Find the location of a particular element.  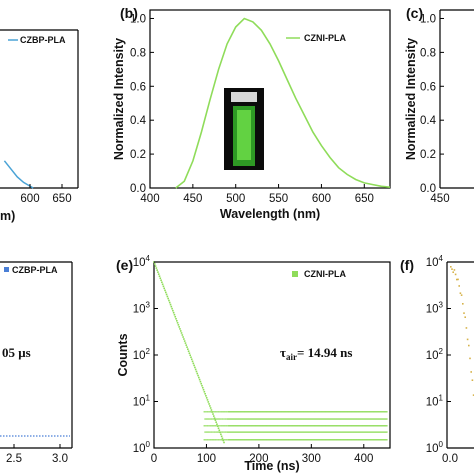

panel-f-yticks: 10⁰ 10¹ 10² 10³ 10⁴ is located at coordinates (438, 354).